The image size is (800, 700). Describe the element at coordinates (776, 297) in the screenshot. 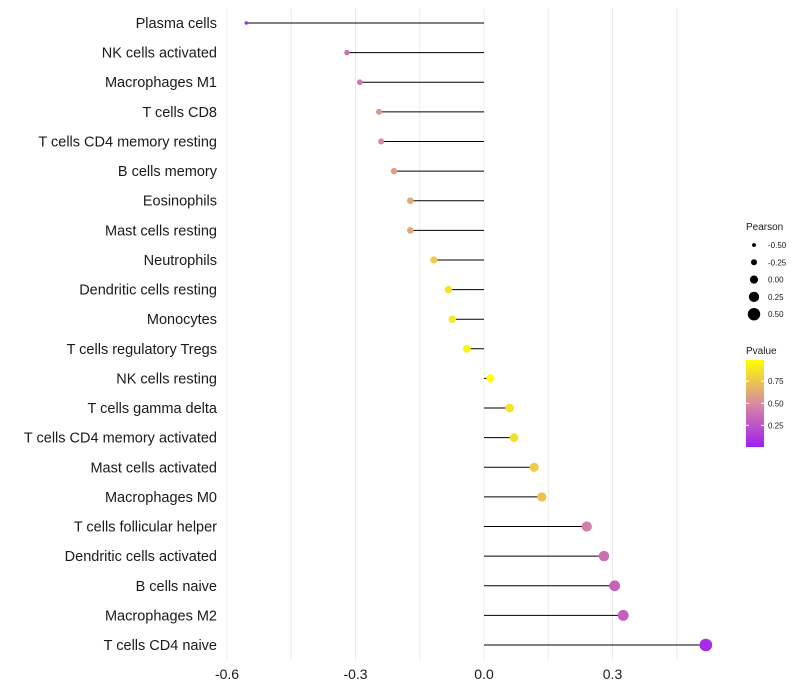

I see `size-legend-label: 0.25` at that location.